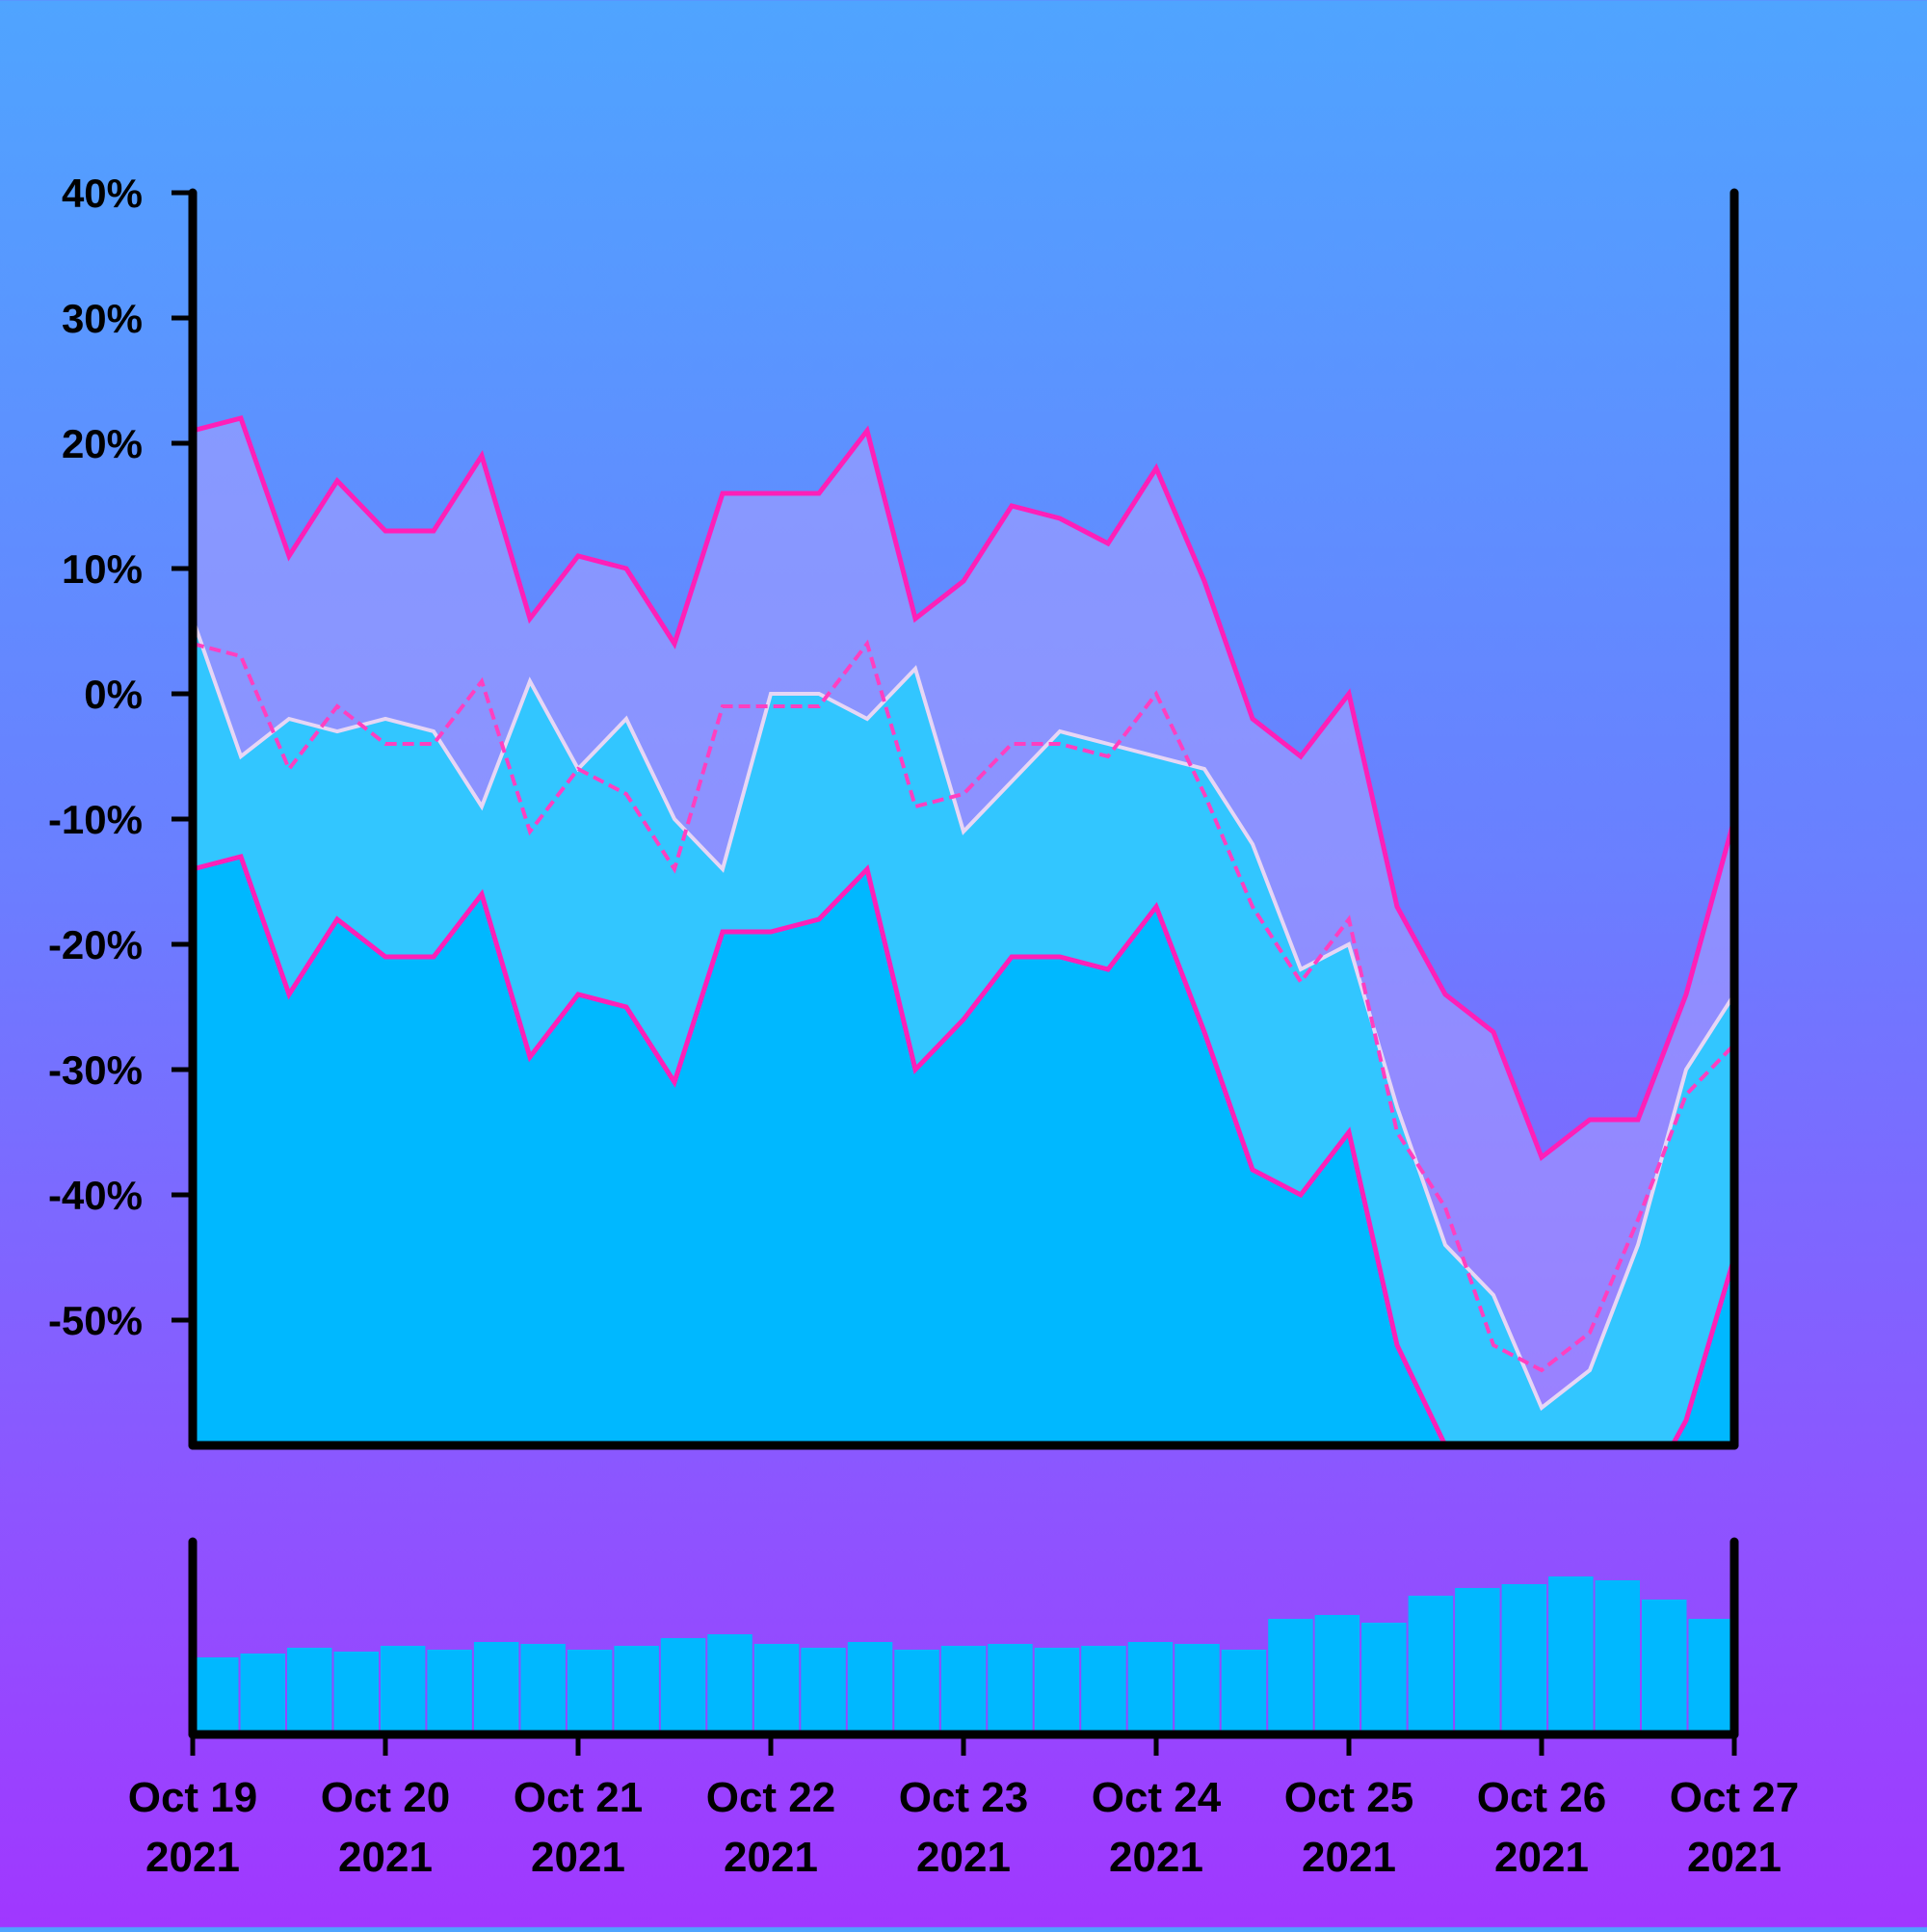 Image resolution: width=1927 pixels, height=1932 pixels. Describe the element at coordinates (95, 1070) in the screenshot. I see `y-tick-label: -30%` at that location.